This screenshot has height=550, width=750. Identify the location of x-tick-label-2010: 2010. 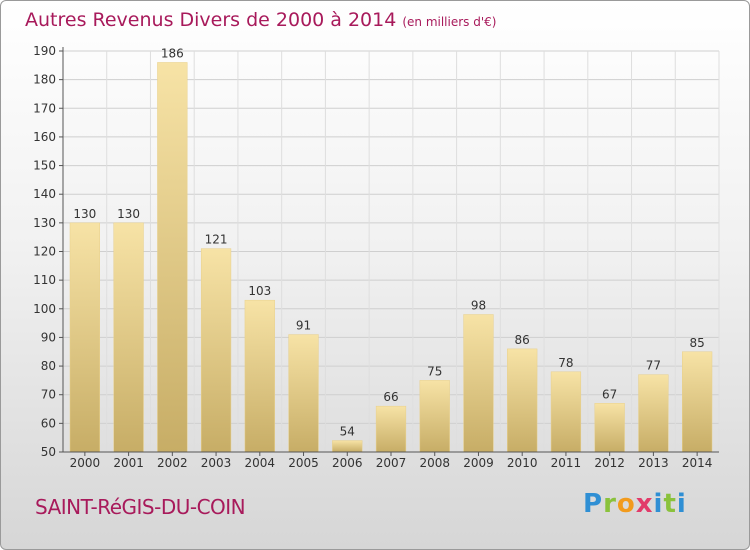
(522, 463).